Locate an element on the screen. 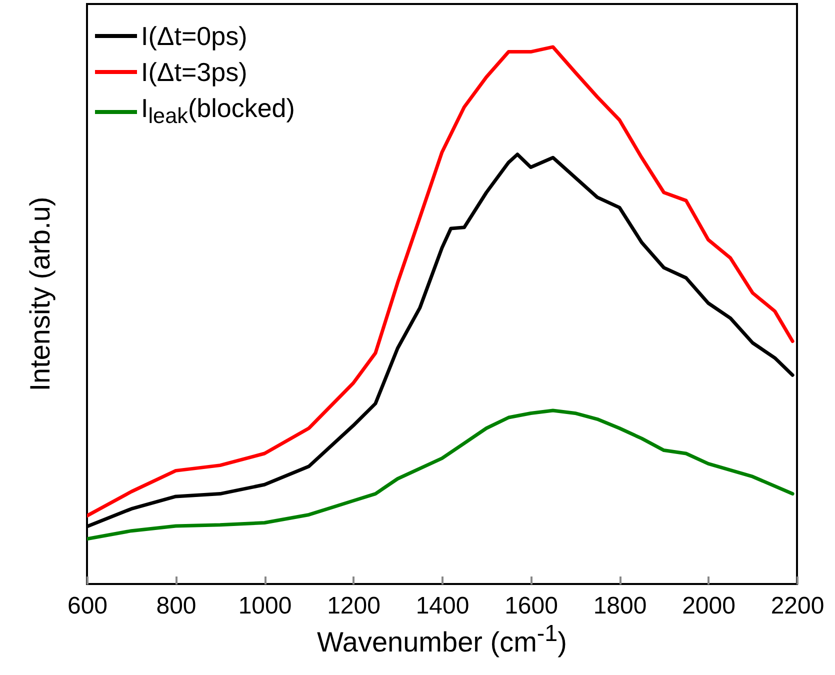 The width and height of the screenshot is (835, 675). x-tick-label: 2200 is located at coordinates (797, 606).